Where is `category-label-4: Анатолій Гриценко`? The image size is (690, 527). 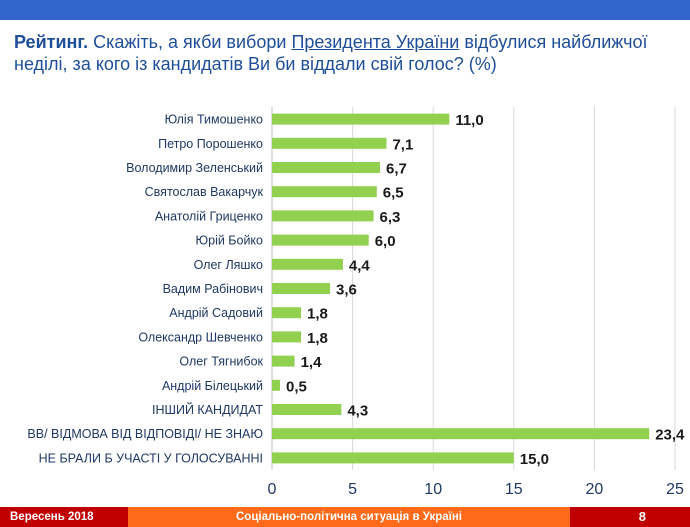 category-label-4: Анатолій Гриценко is located at coordinates (209, 216).